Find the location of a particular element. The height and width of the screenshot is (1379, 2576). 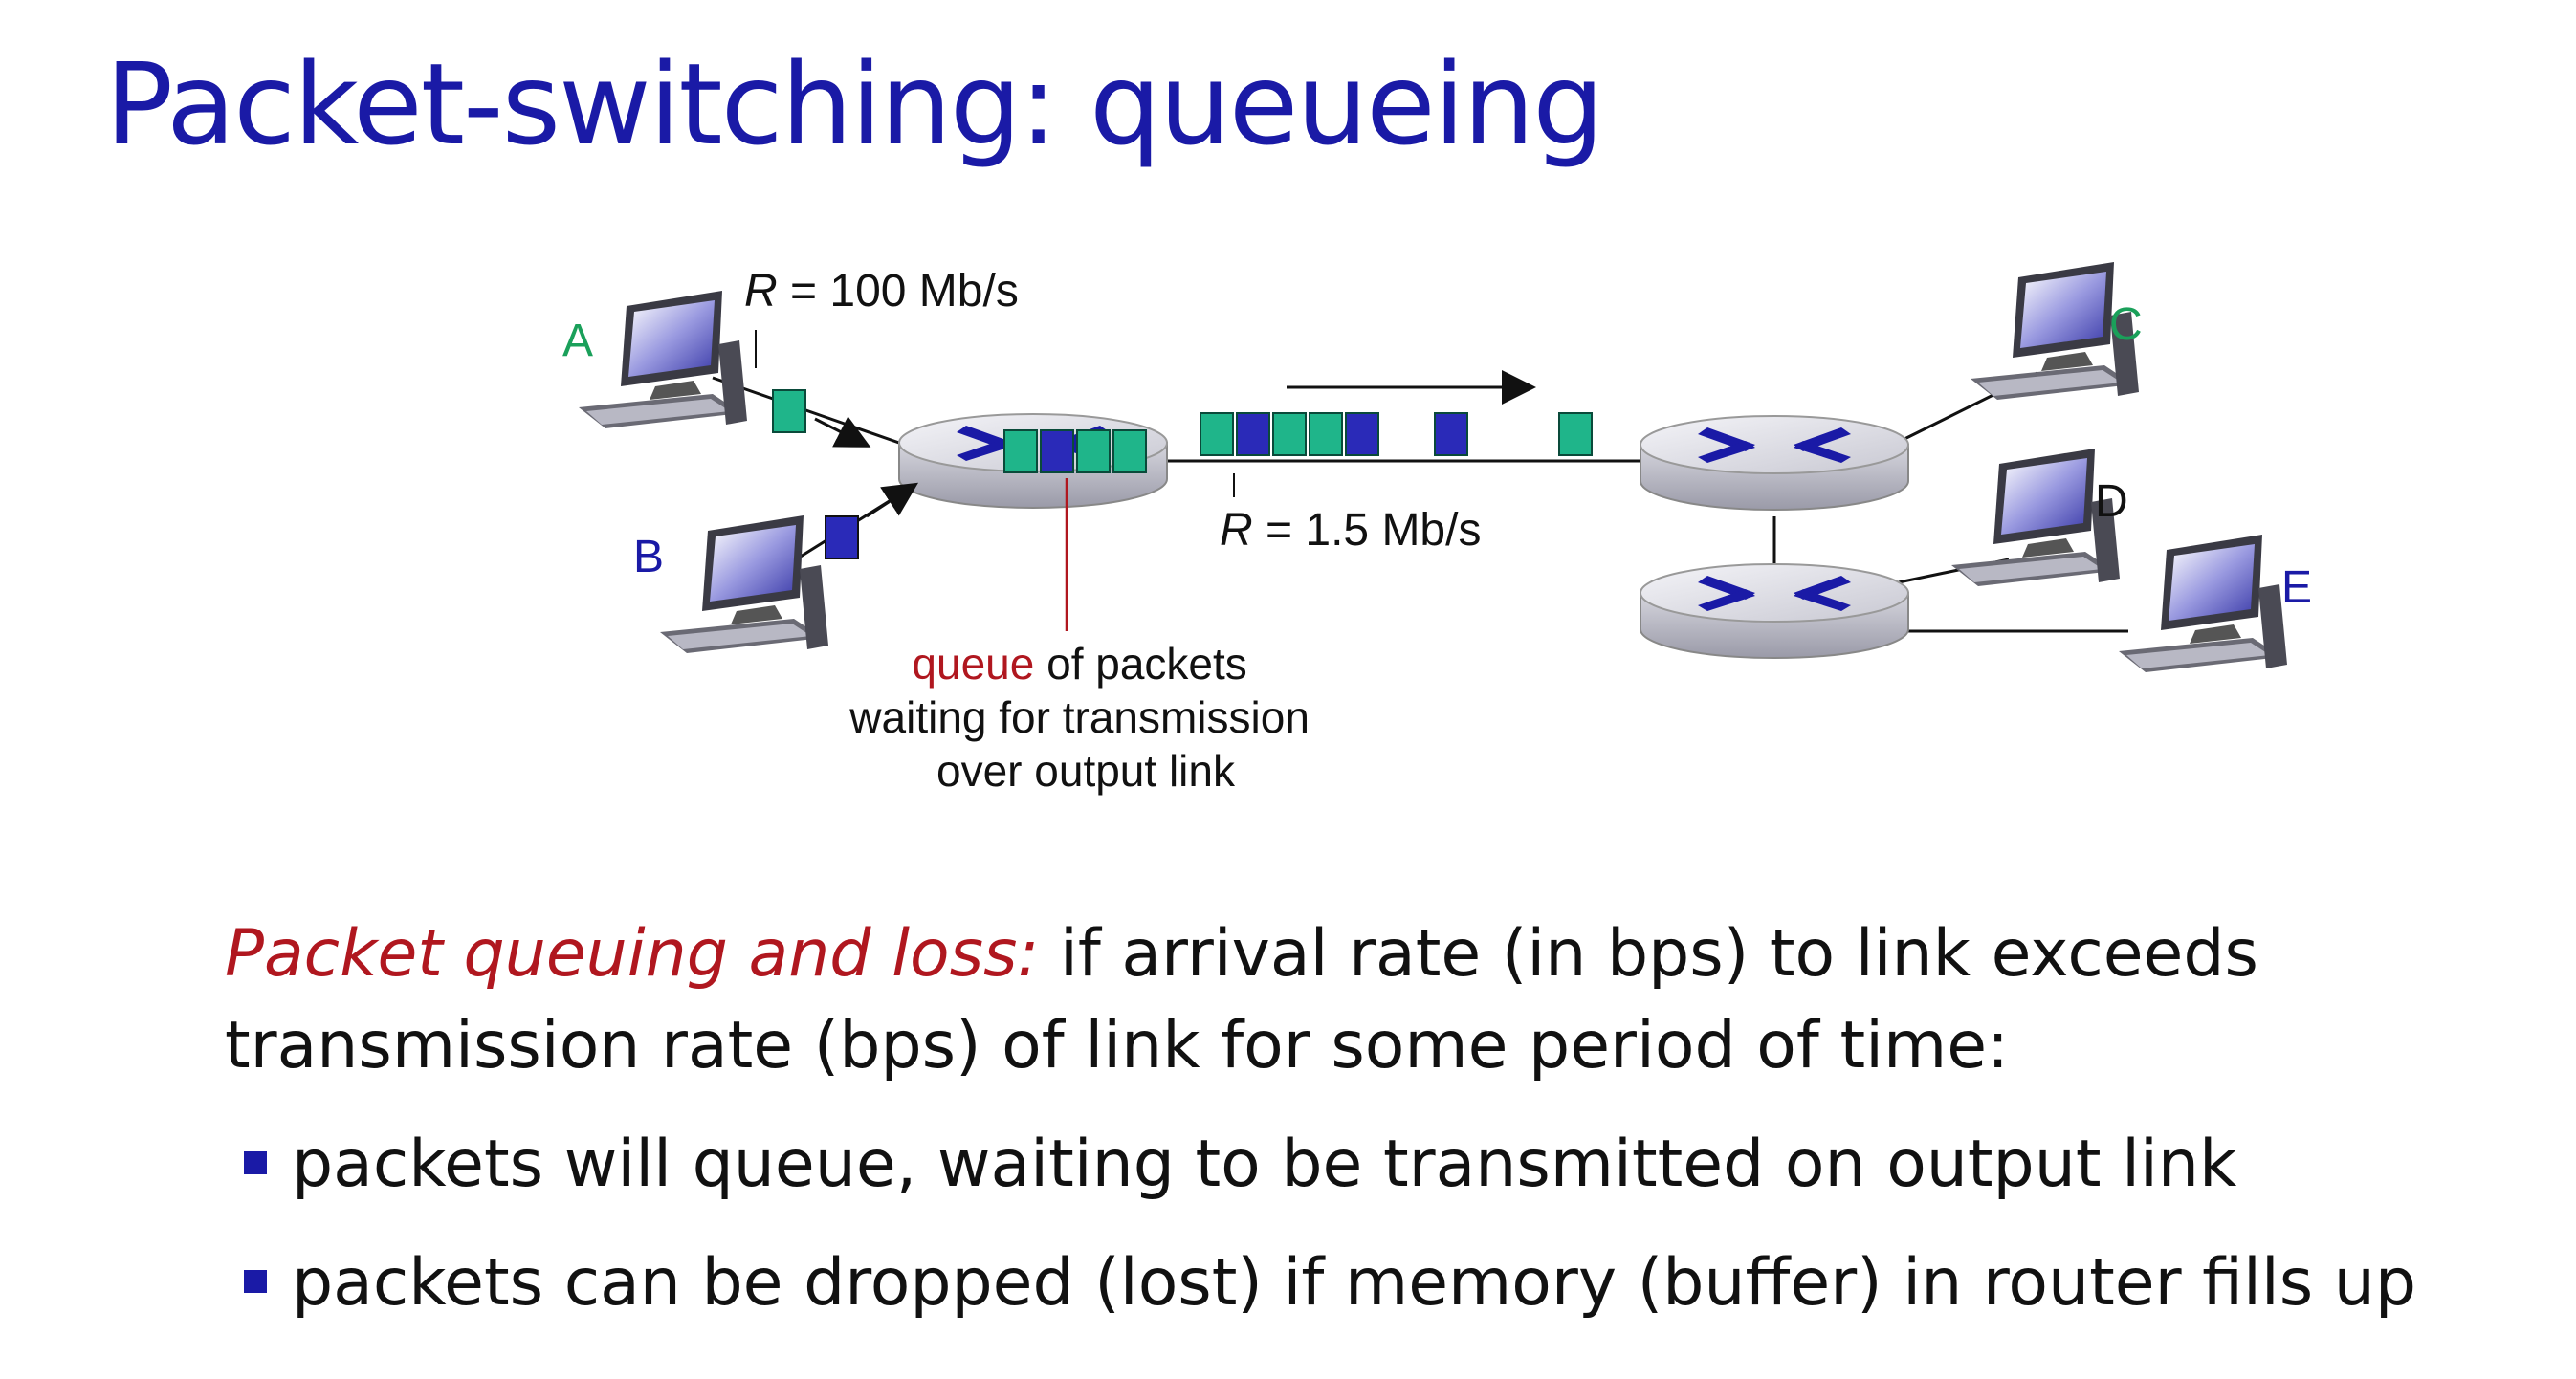

lead-emphasis: Packet queuing and loss: is located at coordinates (632, 954).